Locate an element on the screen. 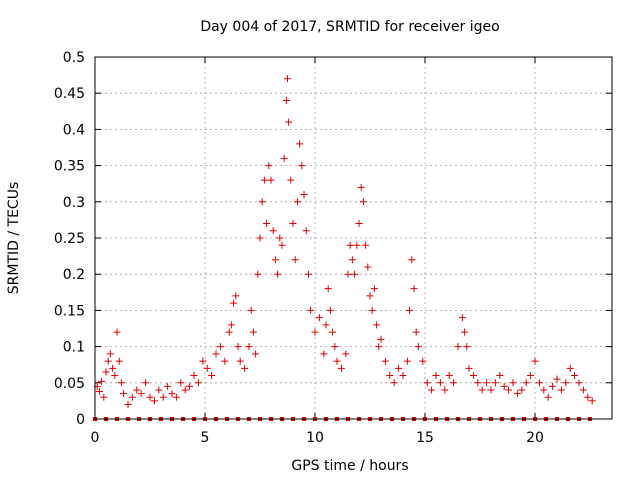 This screenshot has height=480, width=640. y-tick-label: 0.4 is located at coordinates (74, 130).